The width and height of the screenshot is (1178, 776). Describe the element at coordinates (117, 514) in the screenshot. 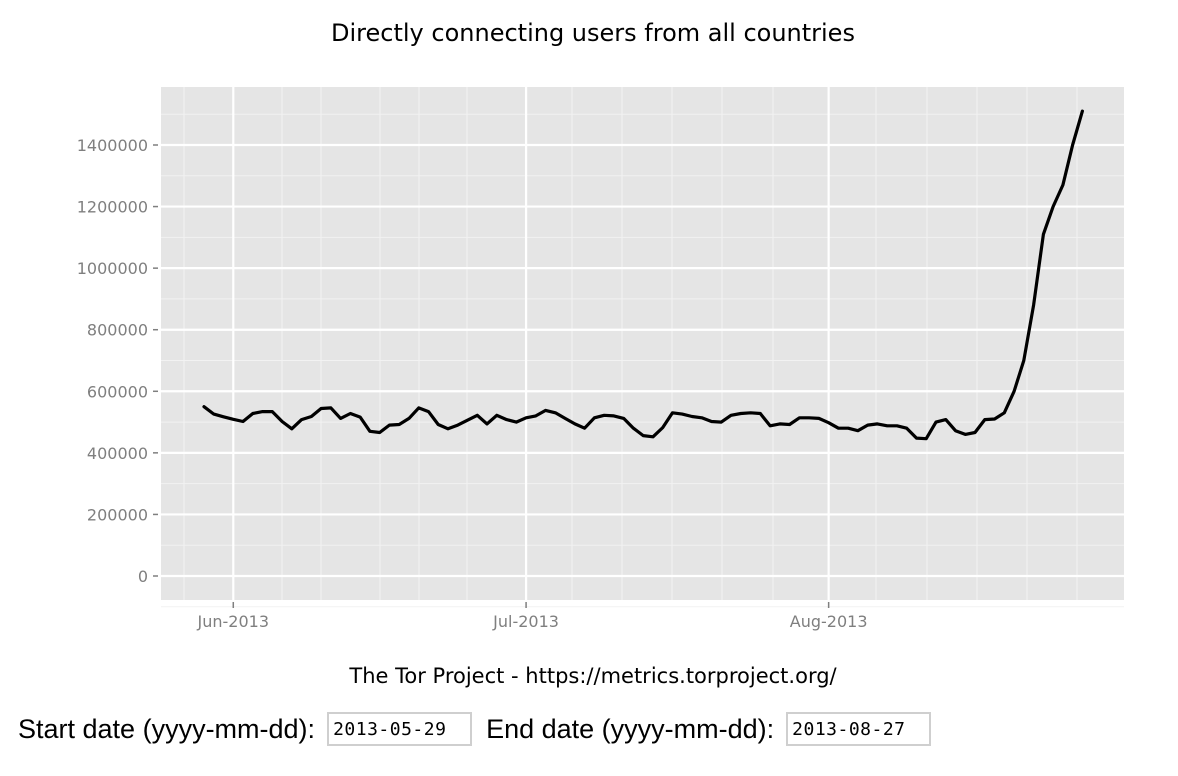

I see `y-tick-label: 200000` at that location.